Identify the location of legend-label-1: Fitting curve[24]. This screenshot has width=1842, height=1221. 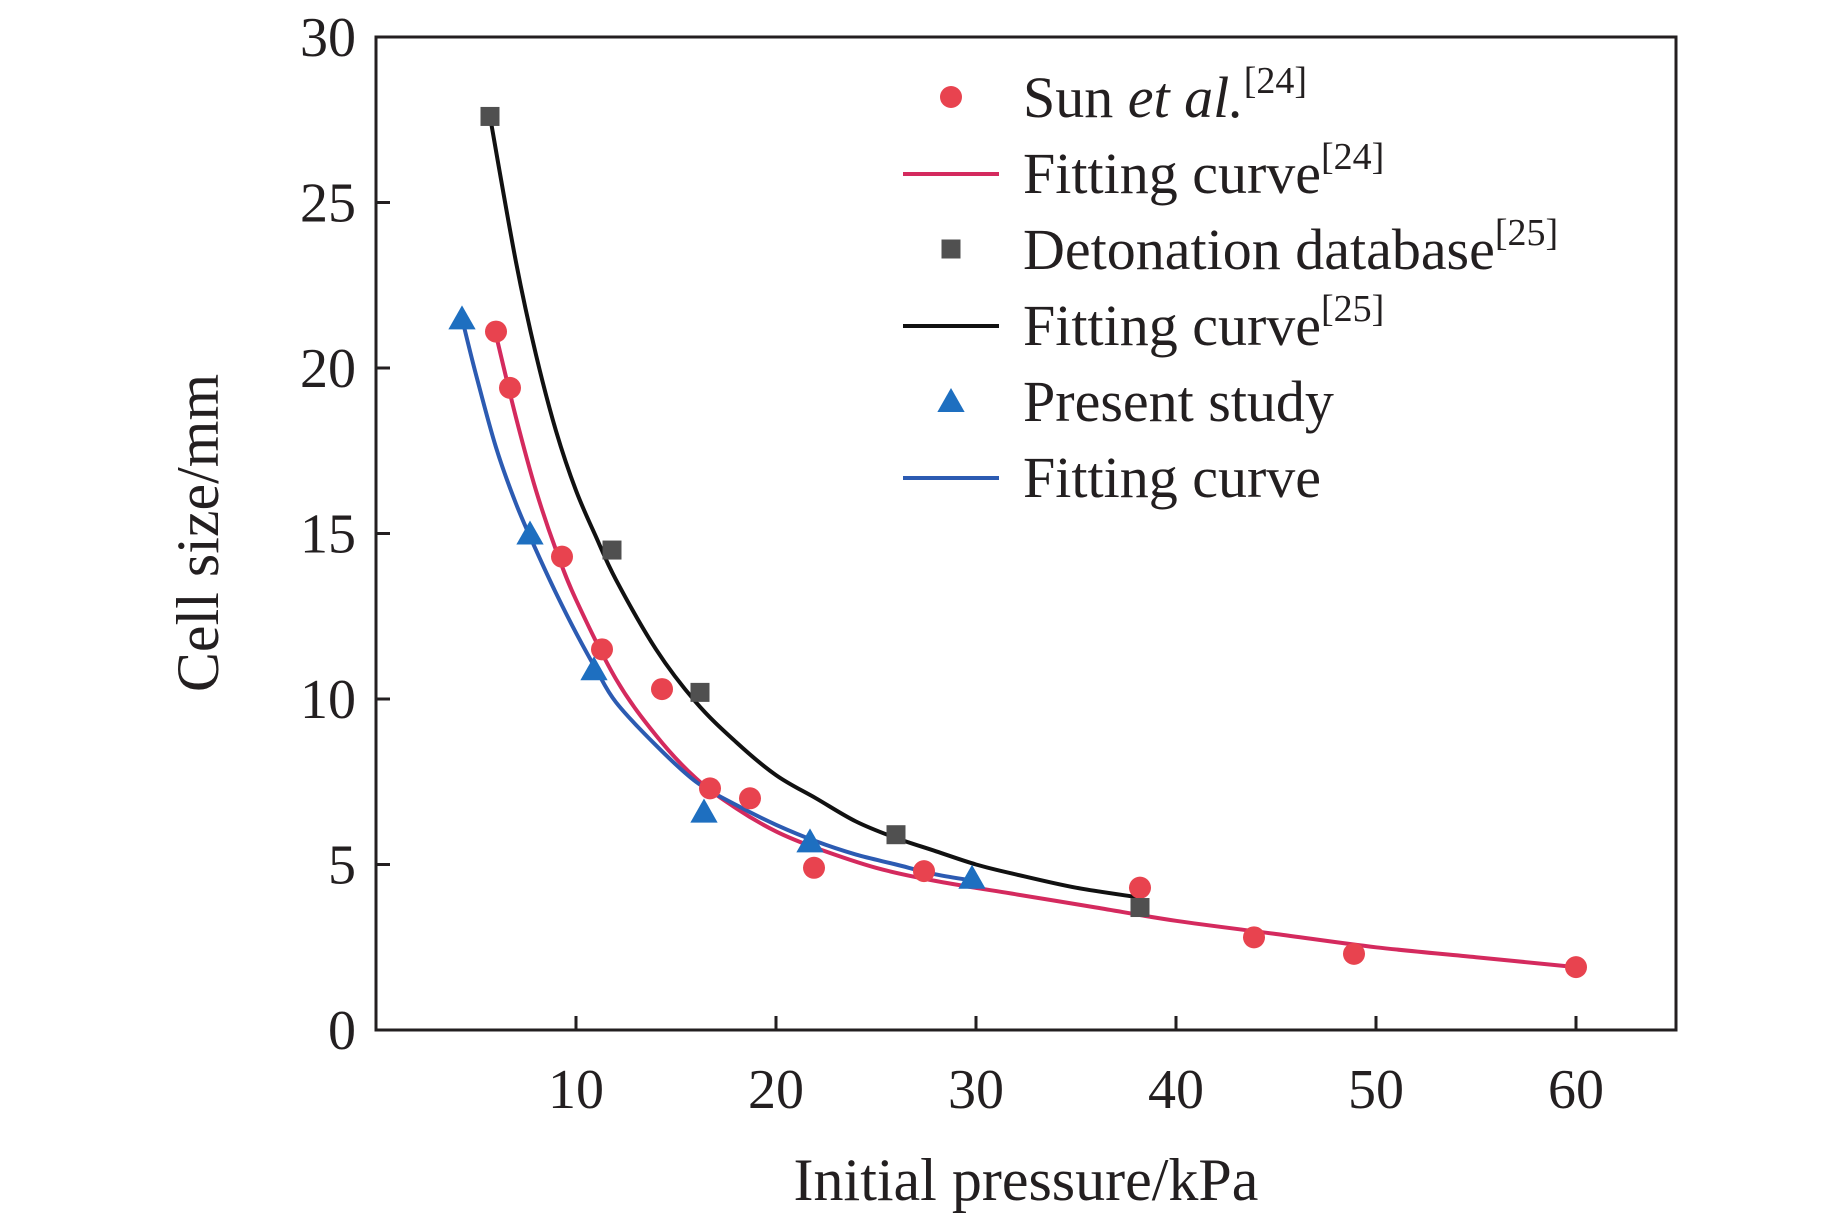
(1203, 171).